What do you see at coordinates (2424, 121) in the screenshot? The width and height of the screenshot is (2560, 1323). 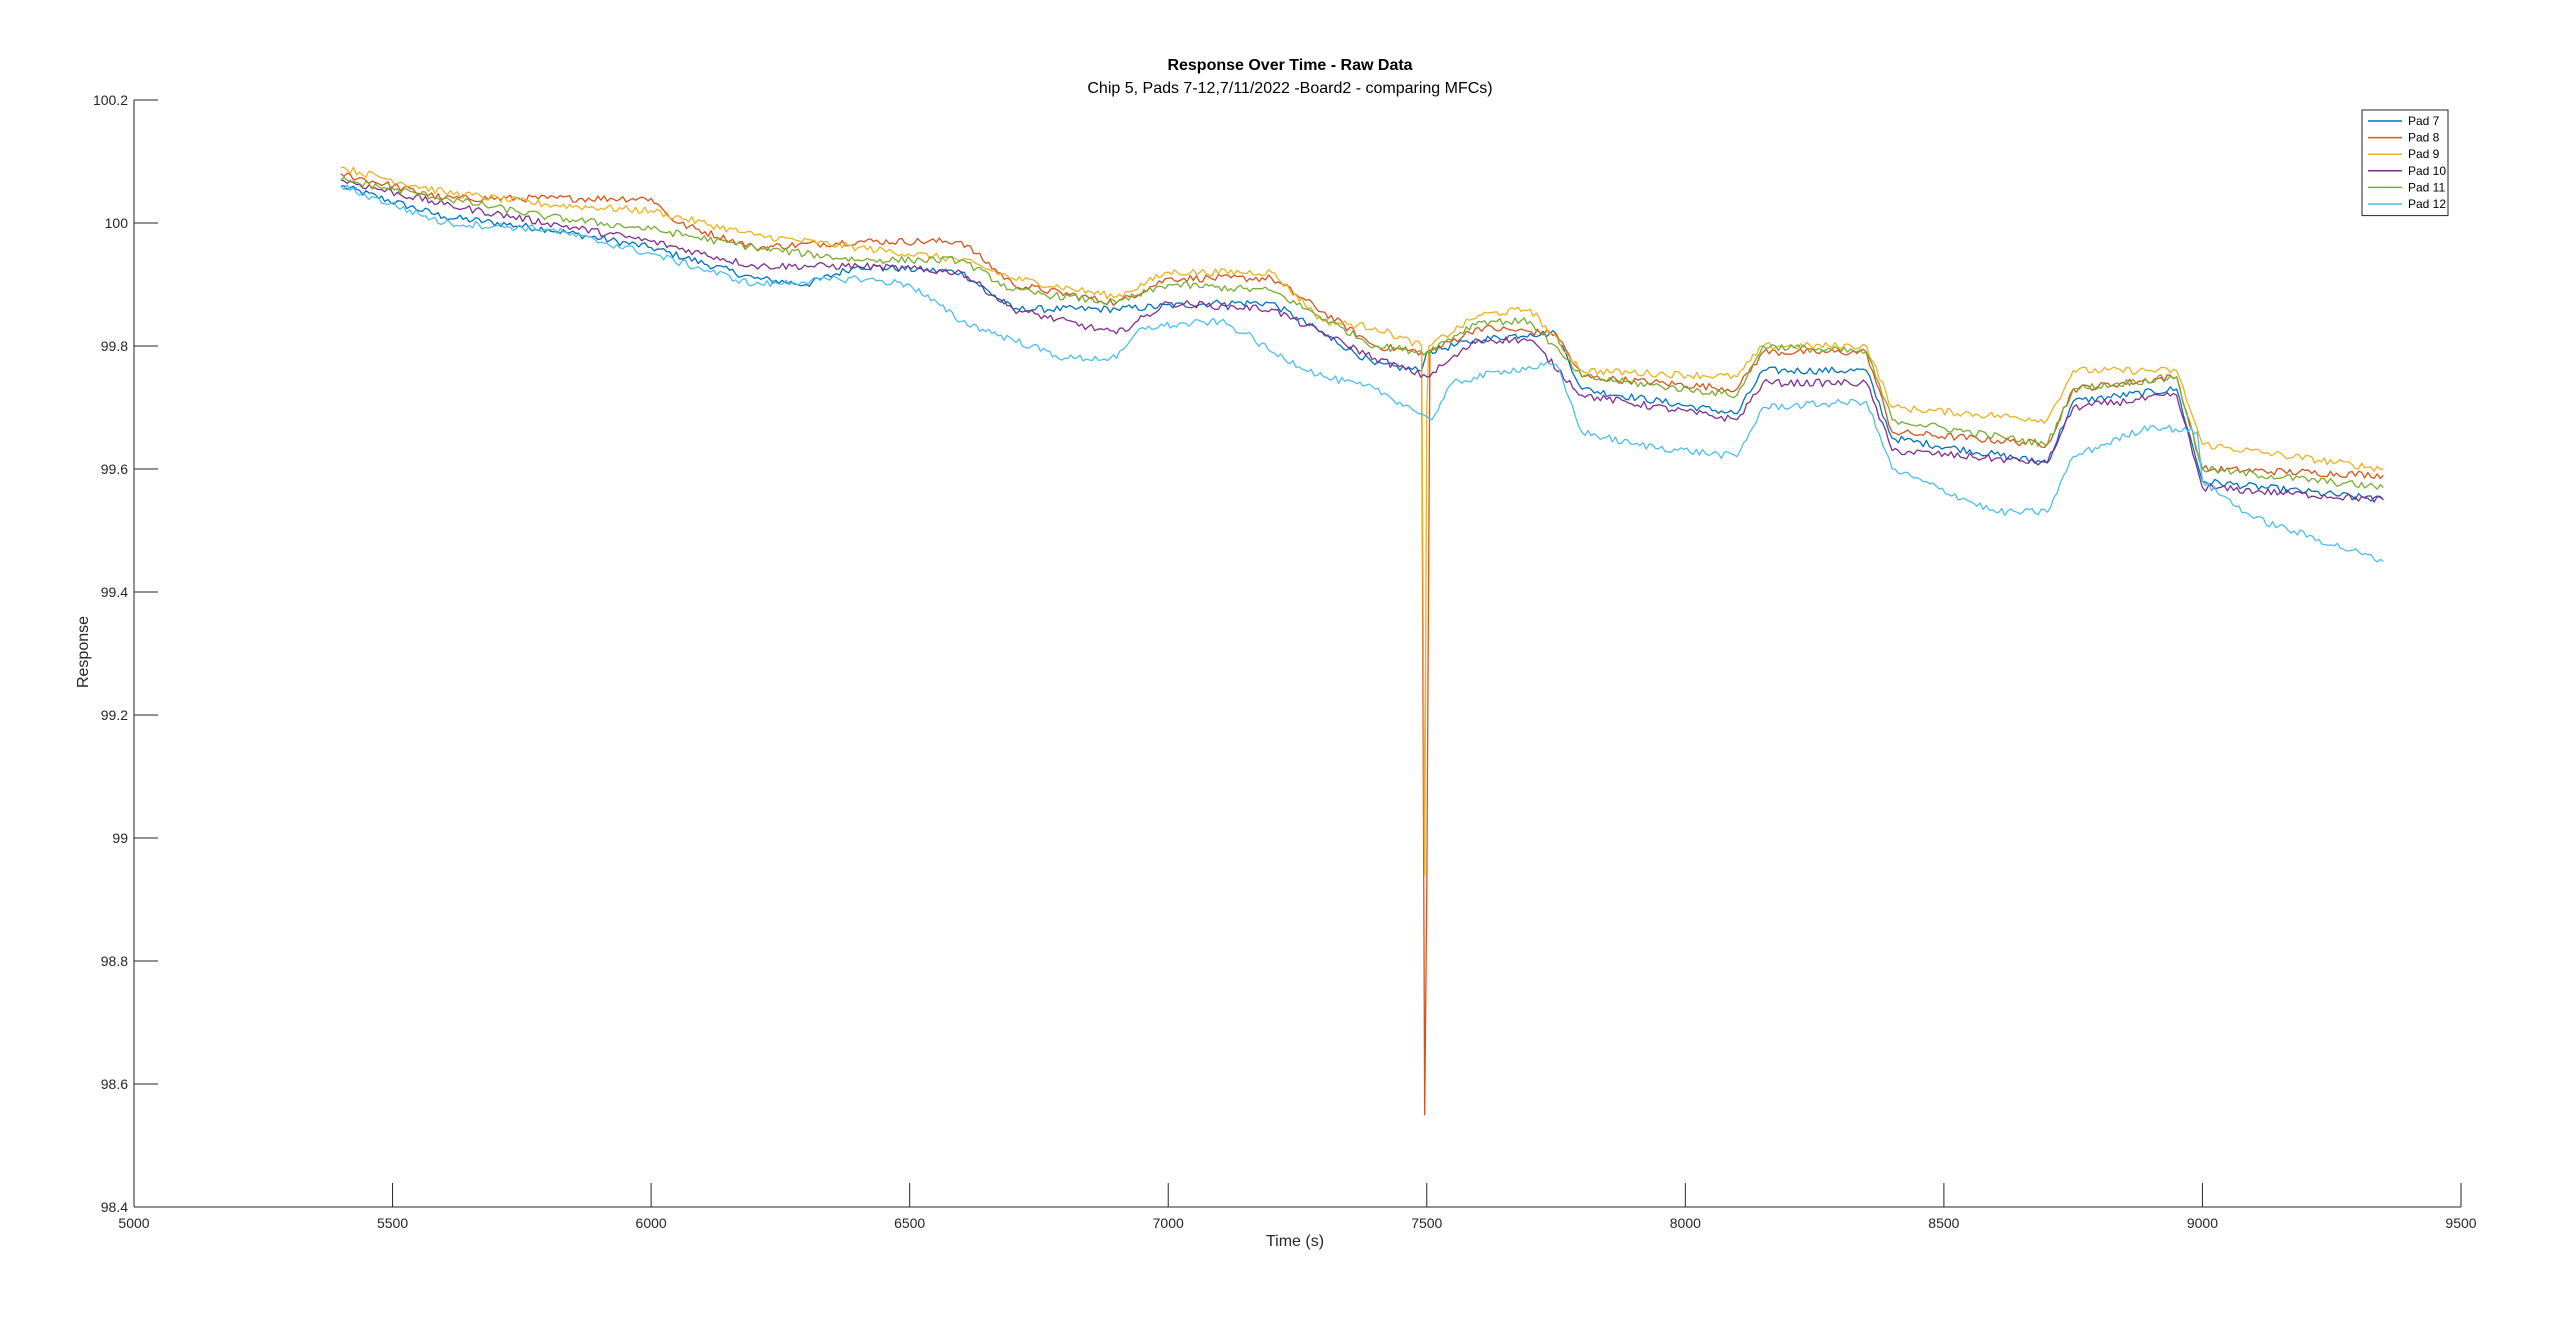 I see `legend-entry: Pad 7` at bounding box center [2424, 121].